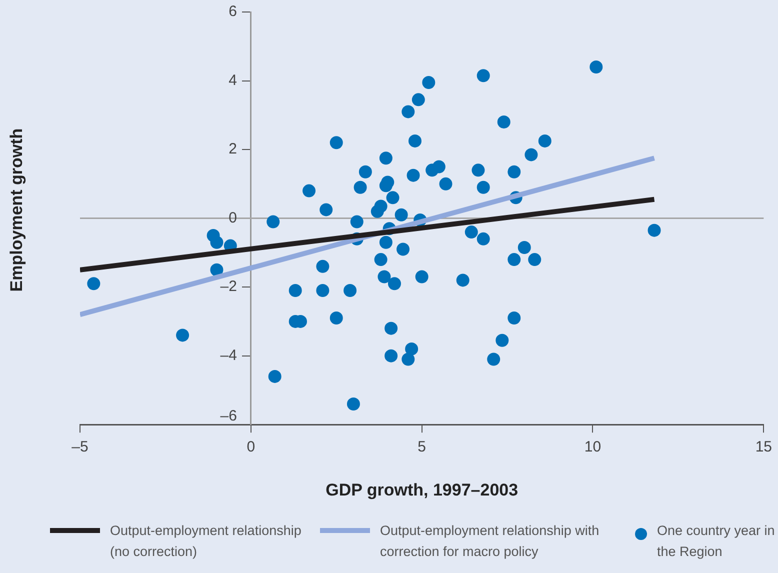 The width and height of the screenshot is (778, 573). Describe the element at coordinates (228, 355) in the screenshot. I see `y-tick-label: –4` at that location.